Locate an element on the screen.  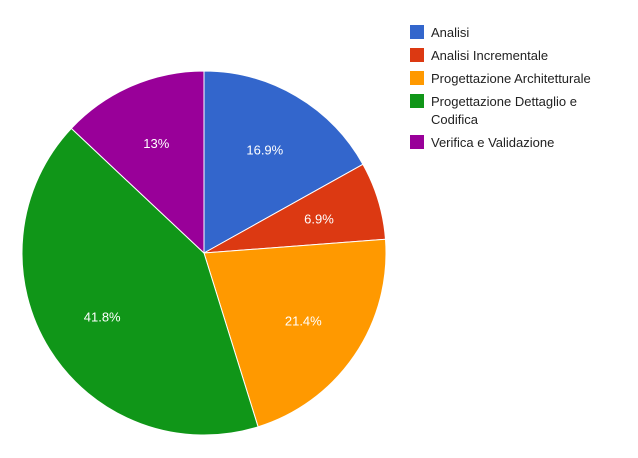
slice-data-label: 41.8% is located at coordinates (102, 317).